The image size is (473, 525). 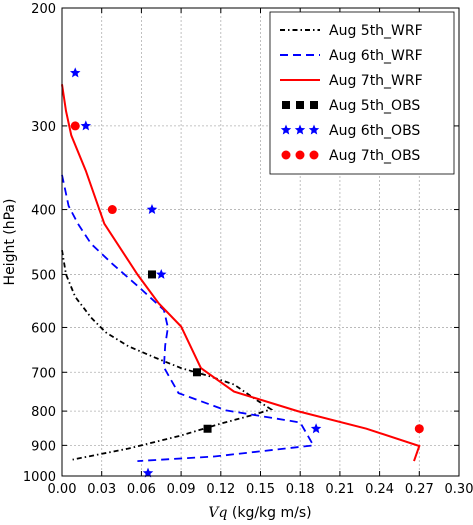 What do you see at coordinates (181, 489) in the screenshot?
I see `x-tick-label: 0.09` at bounding box center [181, 489].